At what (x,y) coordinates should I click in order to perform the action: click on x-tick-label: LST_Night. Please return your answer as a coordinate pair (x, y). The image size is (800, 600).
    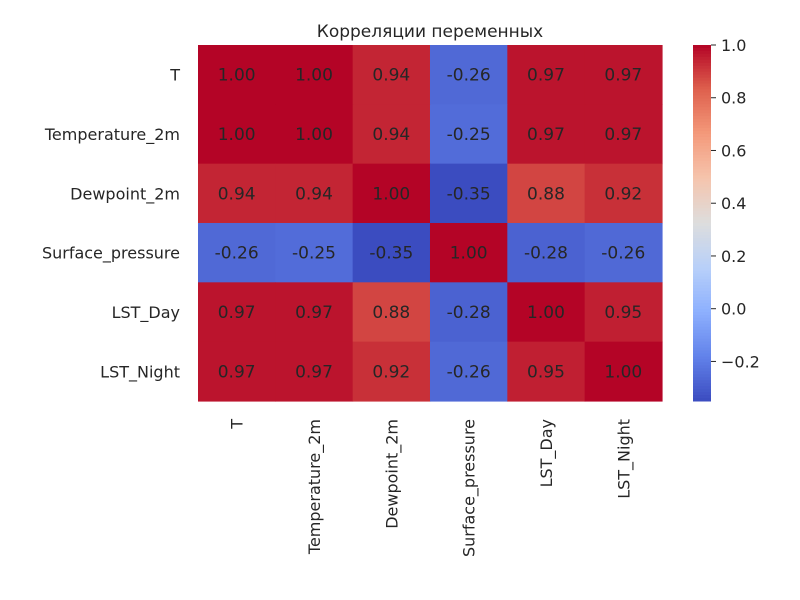
    Looking at the image, I should click on (624, 459).